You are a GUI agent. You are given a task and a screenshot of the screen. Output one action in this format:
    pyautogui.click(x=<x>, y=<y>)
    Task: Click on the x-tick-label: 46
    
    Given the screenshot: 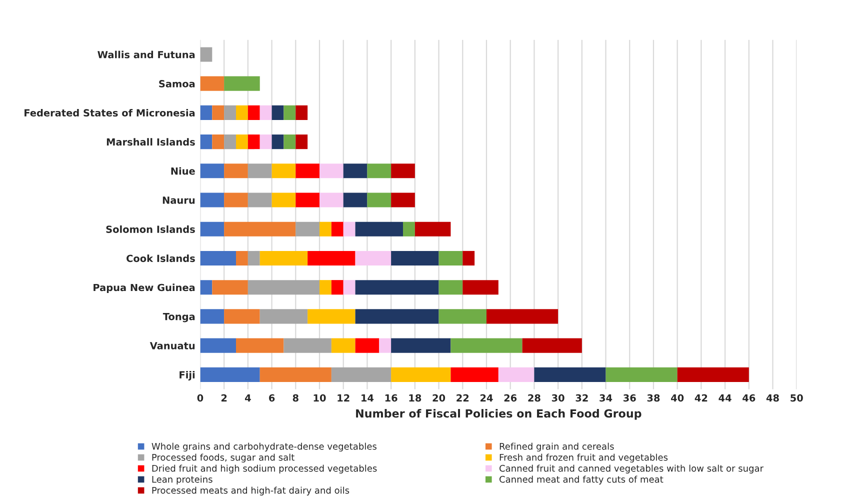 What is the action you would take?
    pyautogui.click(x=749, y=398)
    